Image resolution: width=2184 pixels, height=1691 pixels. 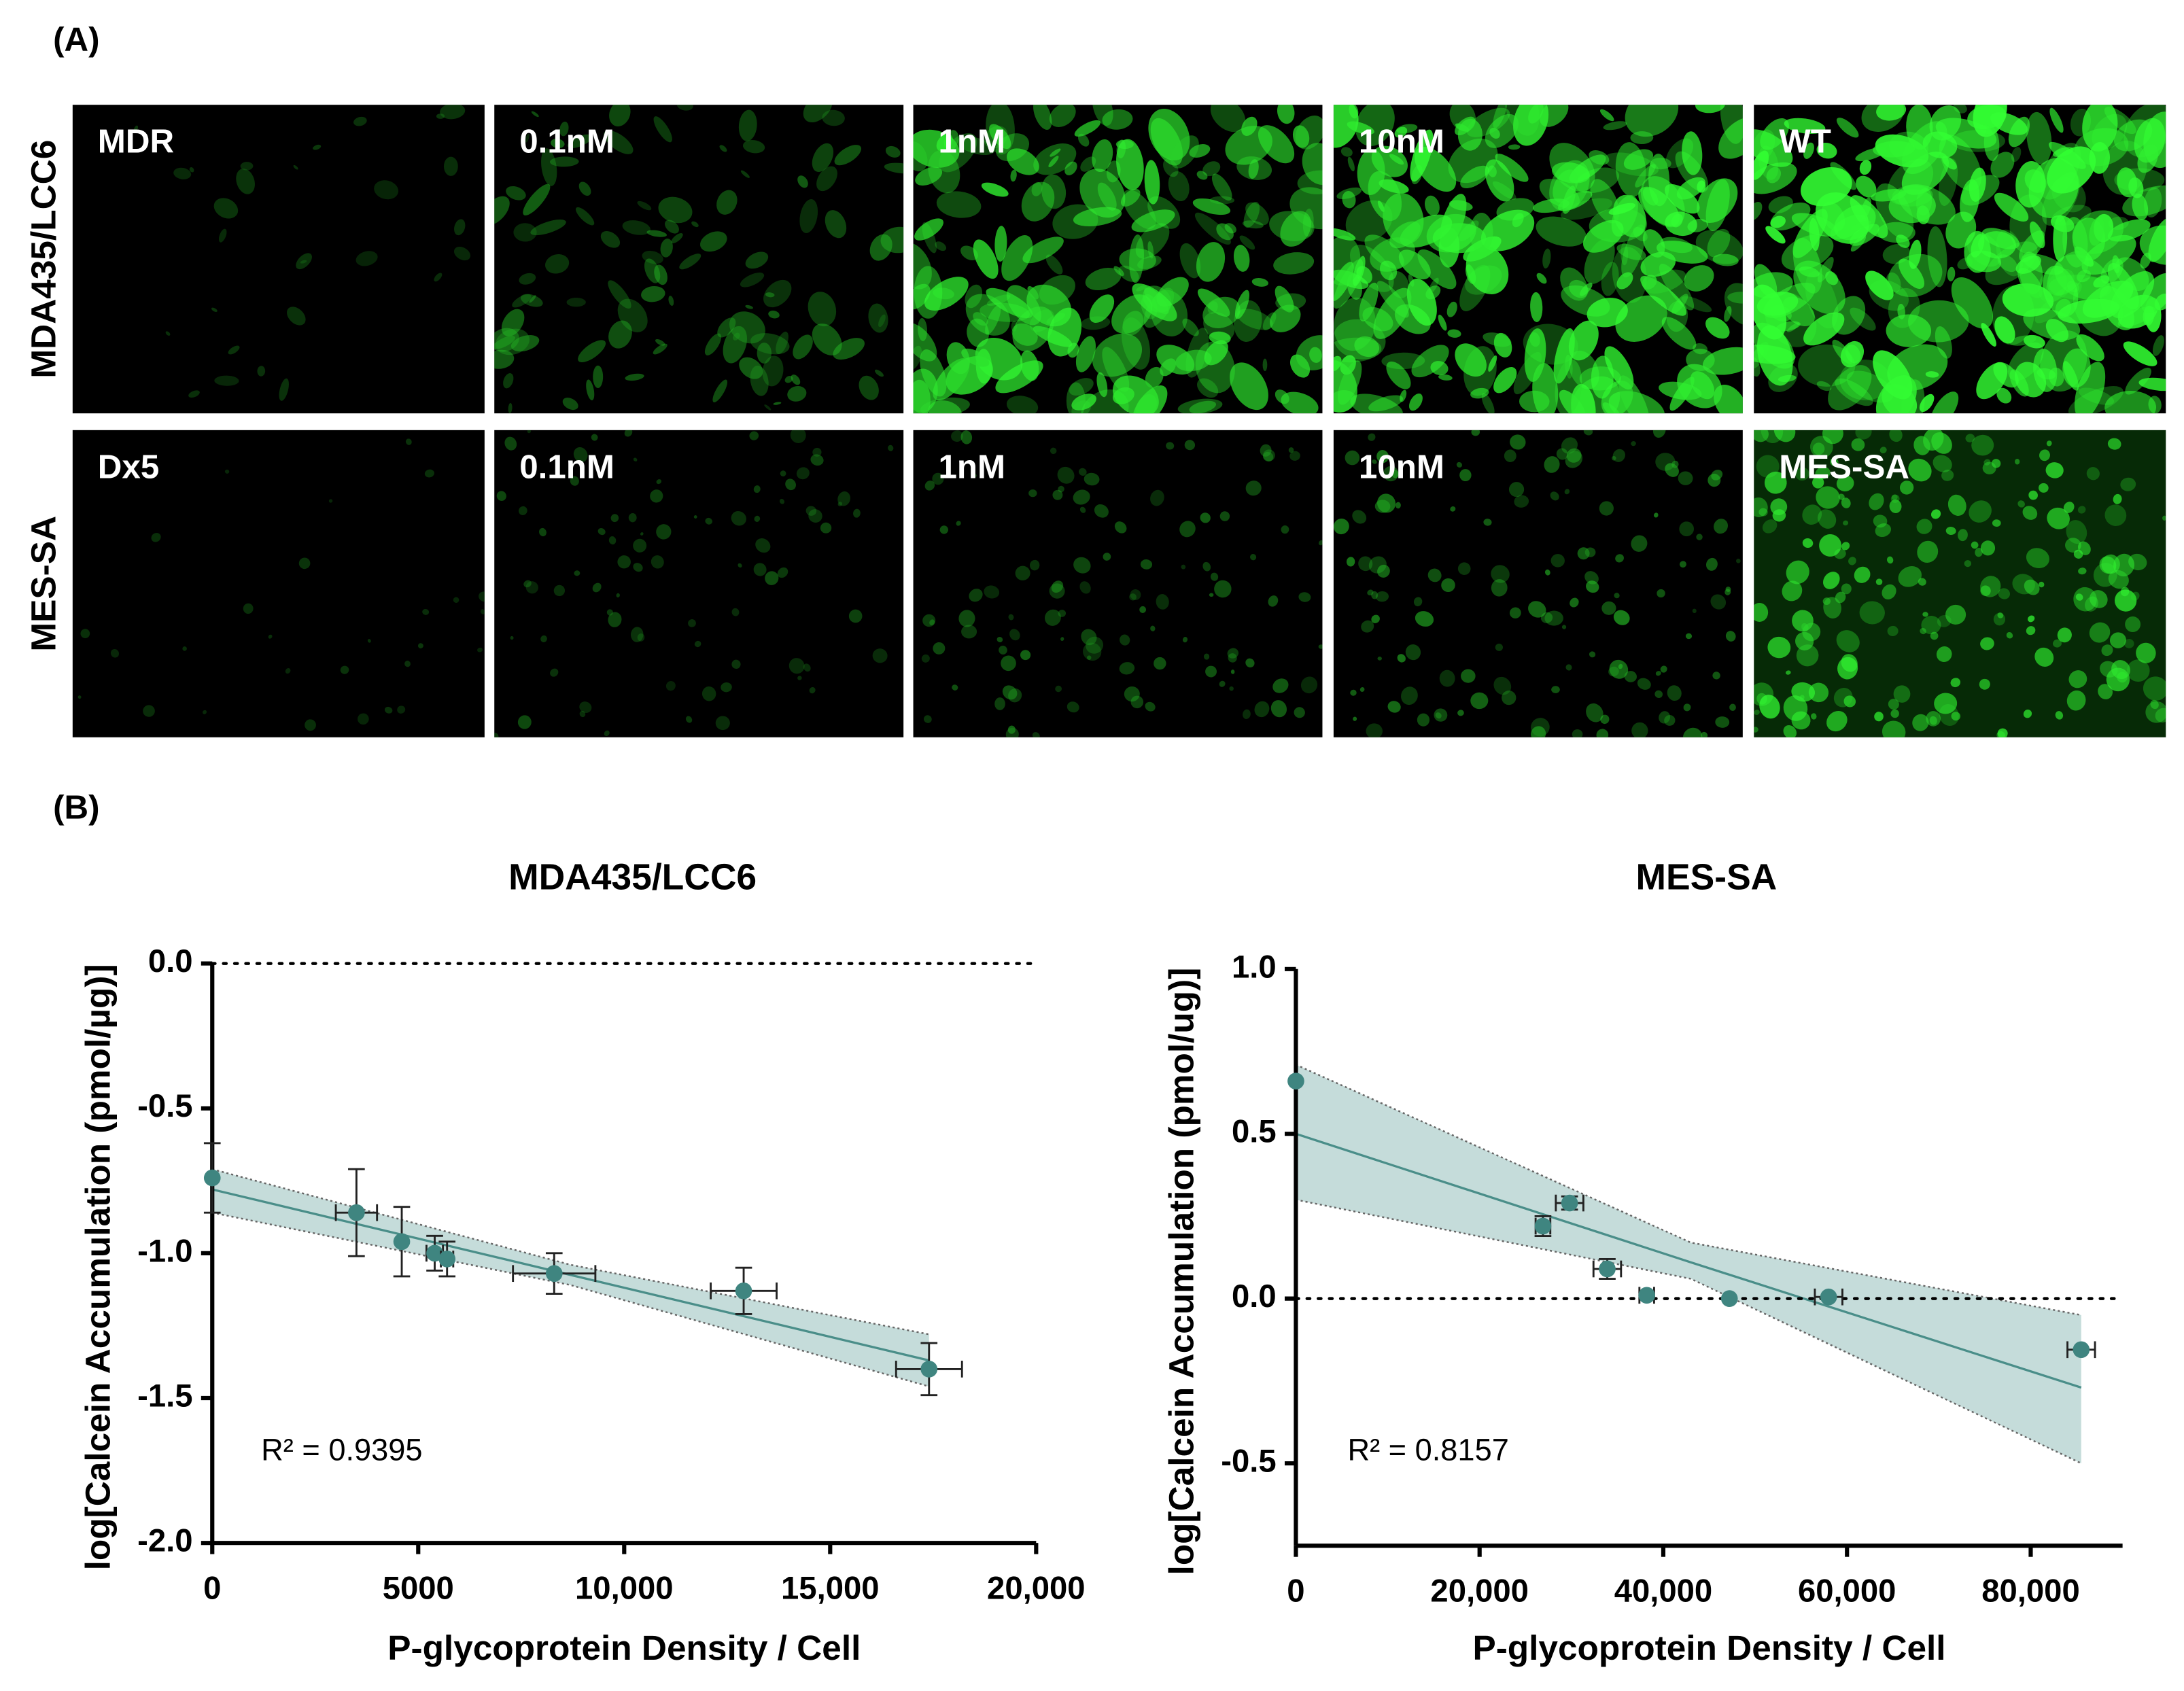 What do you see at coordinates (1707, 877) in the screenshot?
I see `chart-title: MES-SA` at bounding box center [1707, 877].